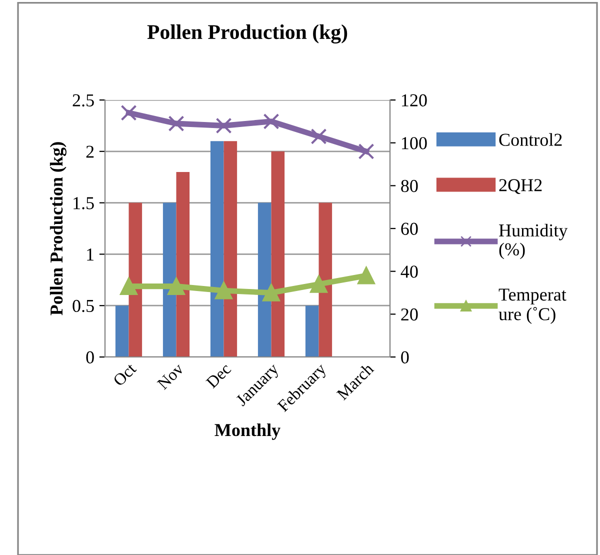  Describe the element at coordinates (409, 186) in the screenshot. I see `y2-tick-label: 80` at that location.